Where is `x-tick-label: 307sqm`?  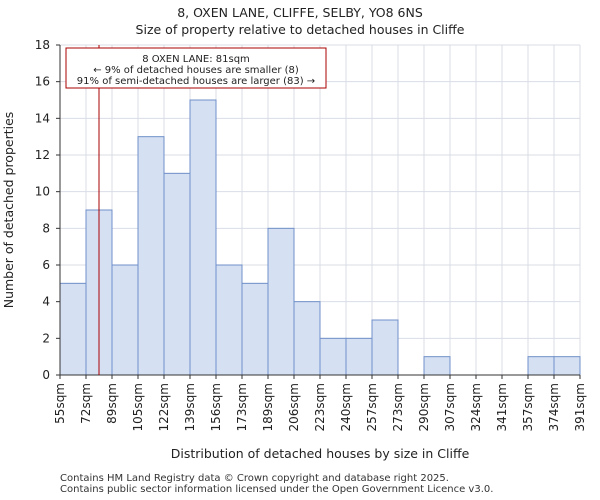 x-tick-label: 307sqm is located at coordinates (450, 407).